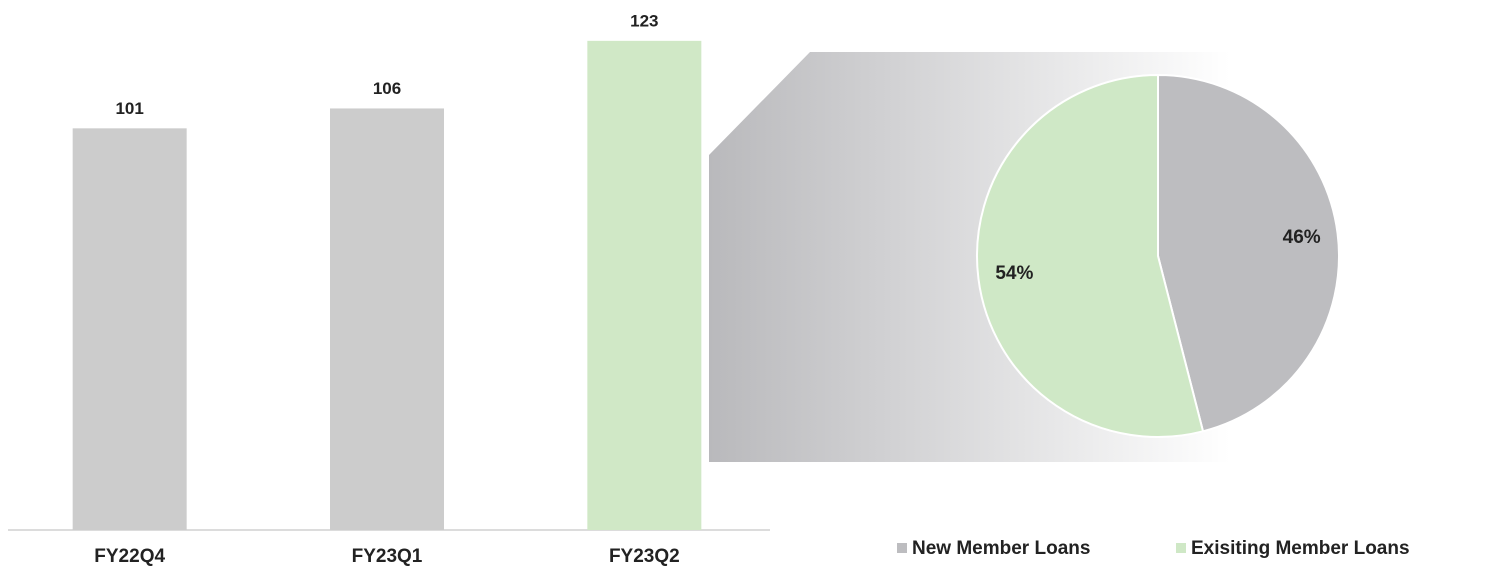 The height and width of the screenshot is (574, 1495). Describe the element at coordinates (387, 556) in the screenshot. I see `x-tick-label: FY23Q1` at that location.